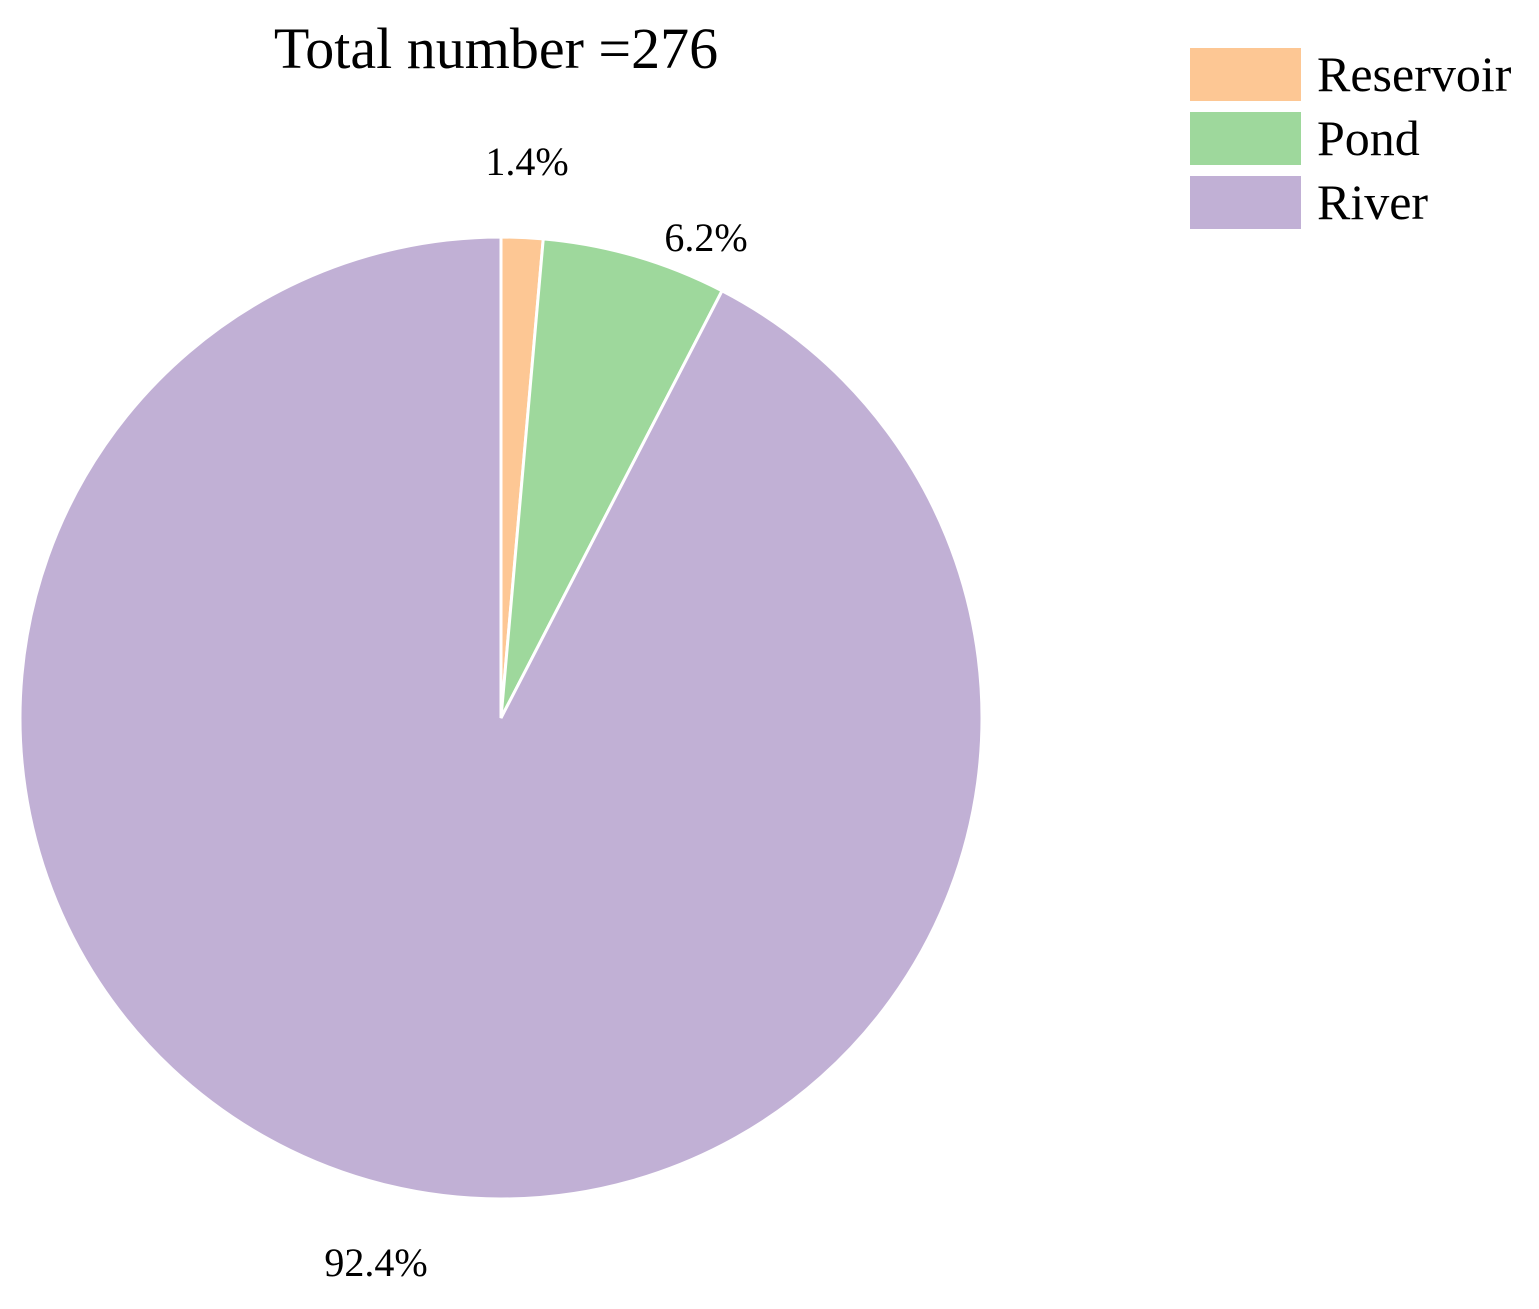 This screenshot has width=1539, height=1309. Describe the element at coordinates (705, 237) in the screenshot. I see `slice-label-pond: 6.2%` at that location.